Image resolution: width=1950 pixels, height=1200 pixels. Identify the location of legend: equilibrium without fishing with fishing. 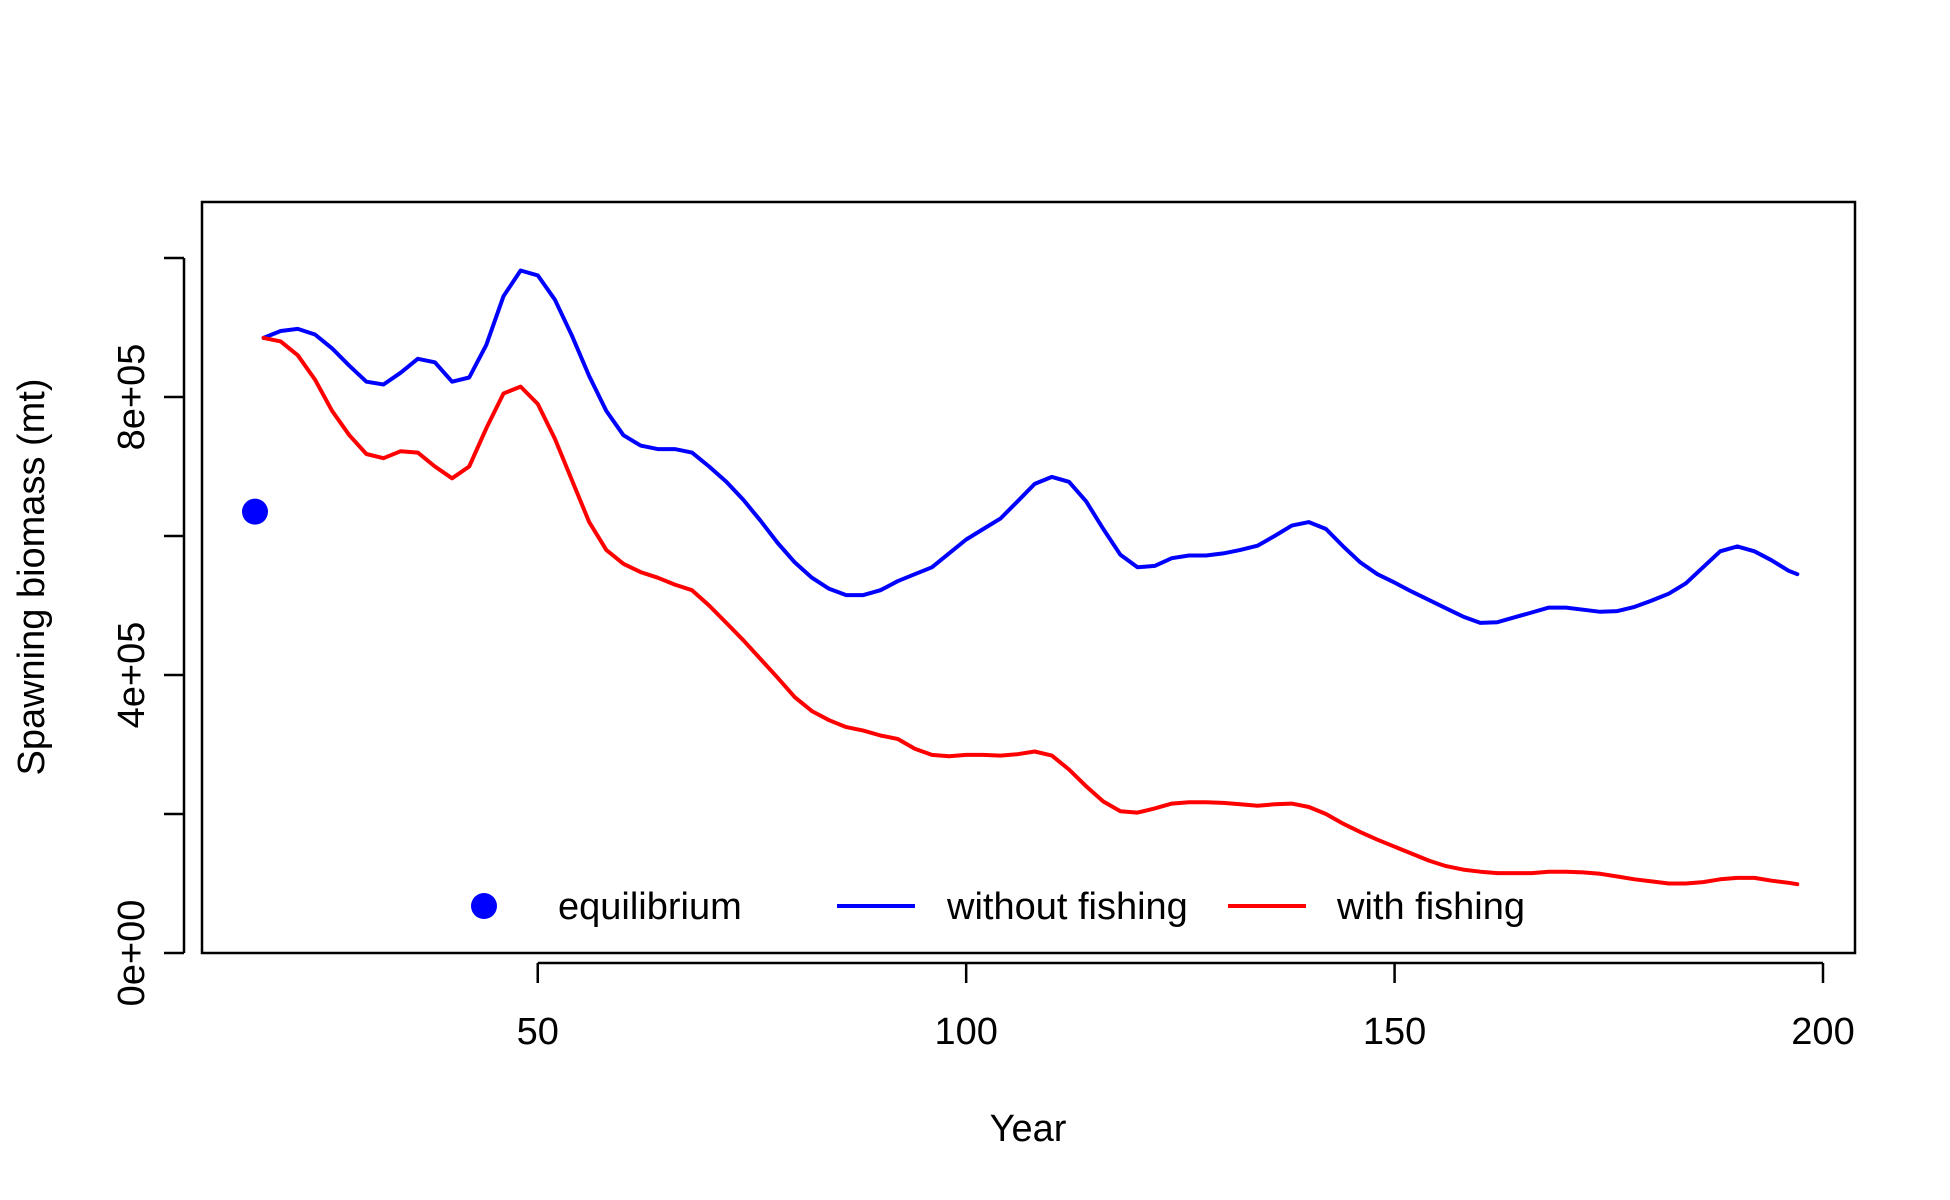
(998, 907).